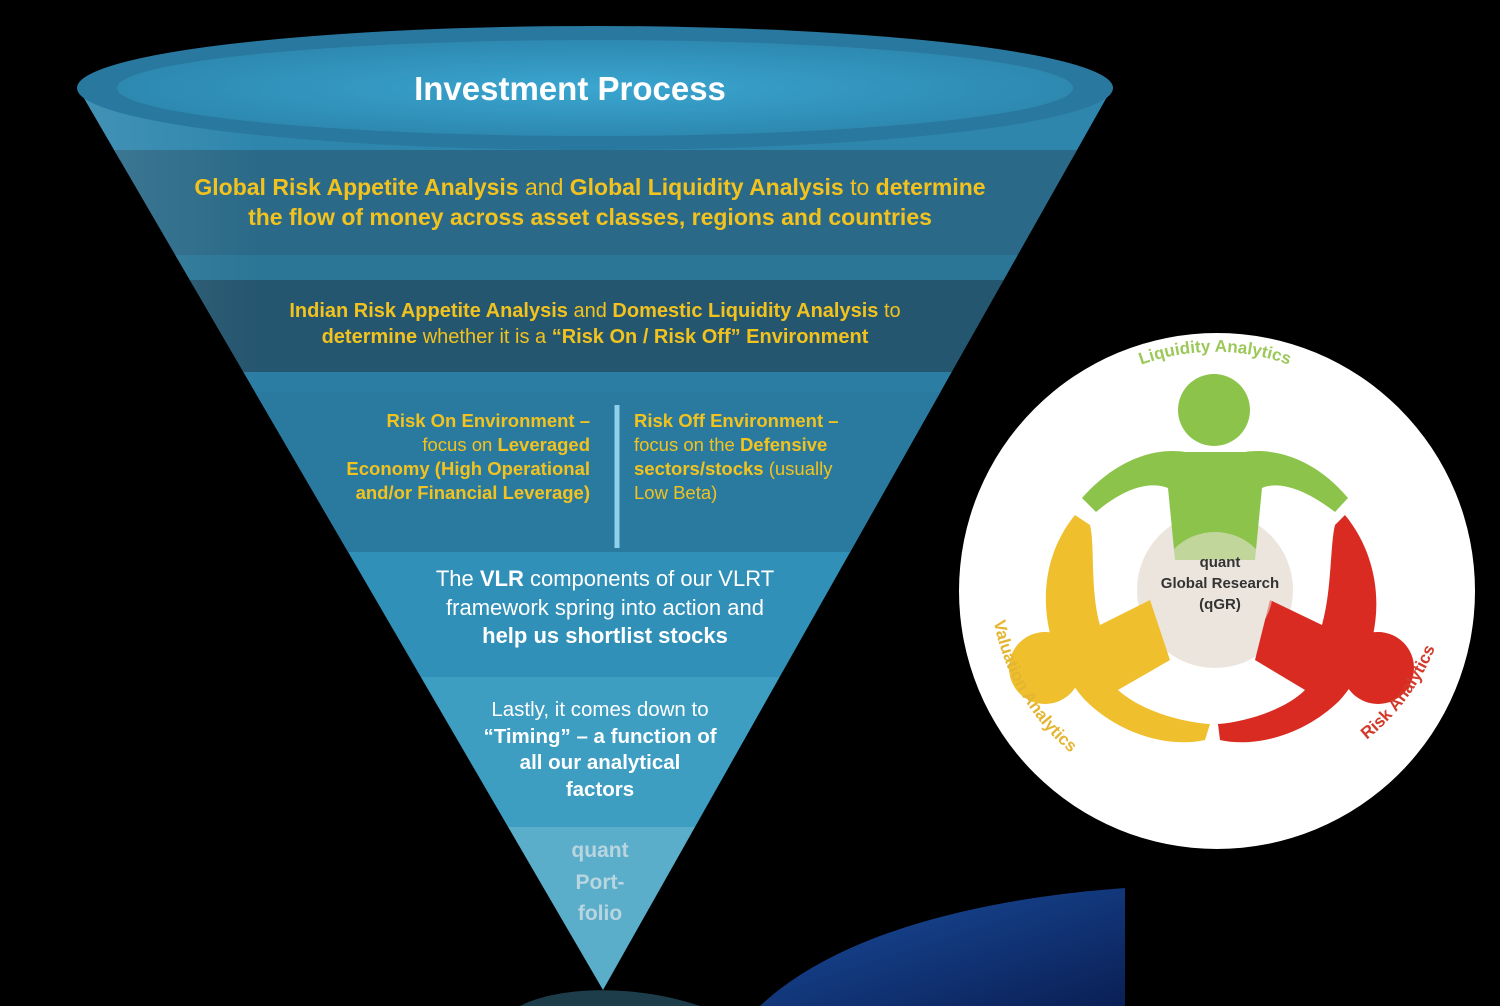 This screenshot has width=1500, height=1006. What do you see at coordinates (501, 578) in the screenshot?
I see `text-vlr: VLR` at bounding box center [501, 578].